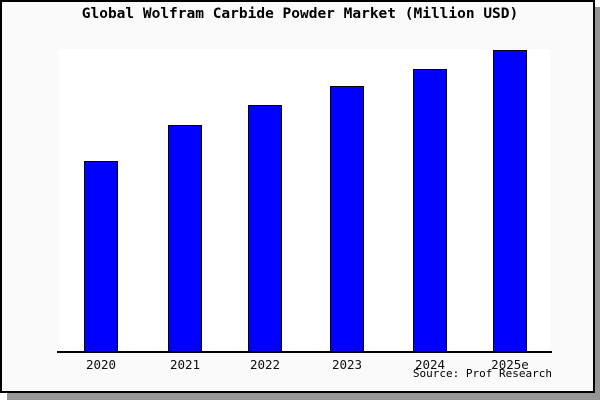  I want to click on bar-2025e, so click(510, 201).